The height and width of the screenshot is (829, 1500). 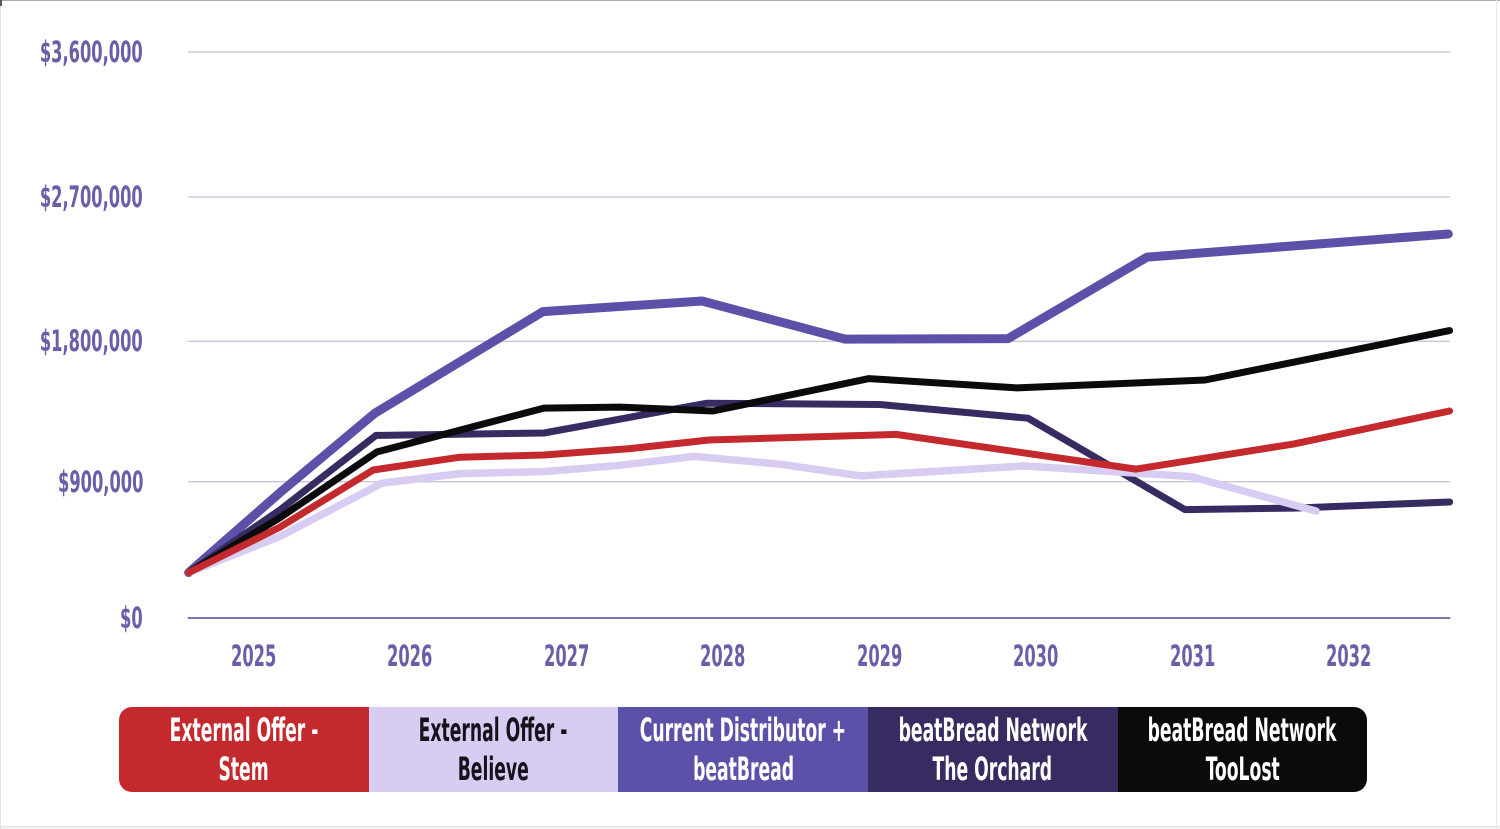 What do you see at coordinates (131, 617) in the screenshot?
I see `y-axis-label: $0` at bounding box center [131, 617].